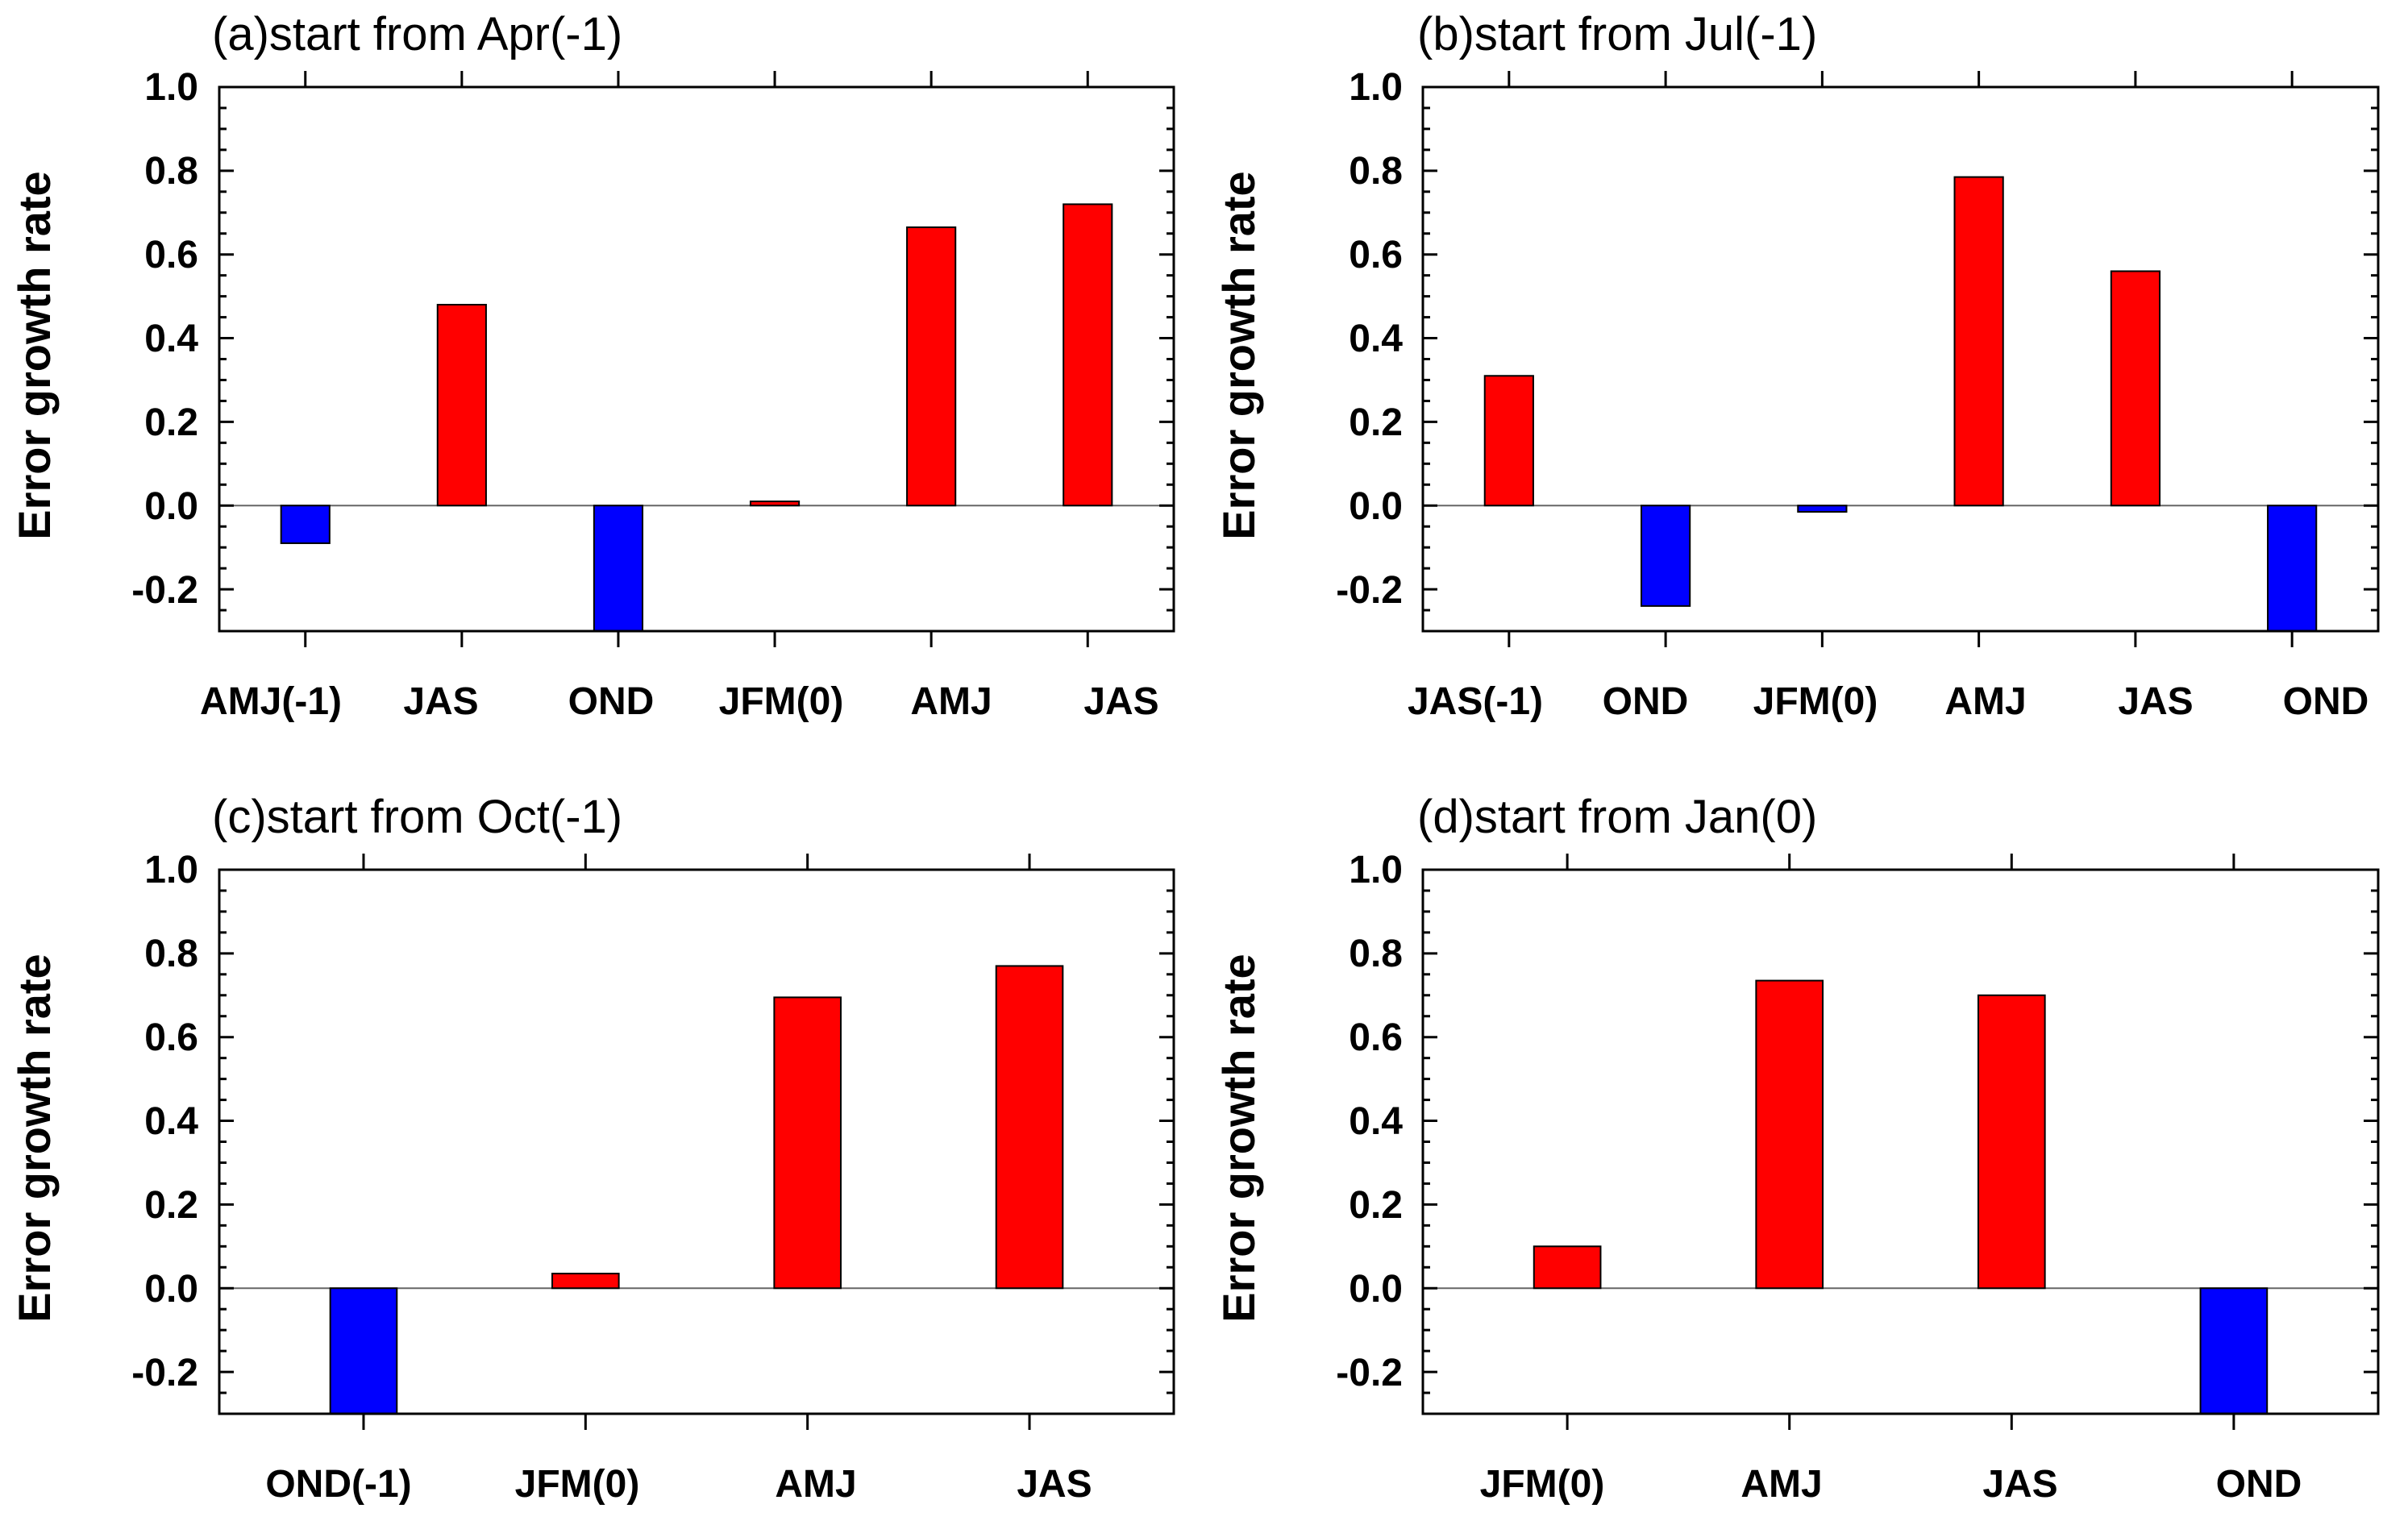 This screenshot has width=2408, height=1525. Describe the element at coordinates (1369, 590) in the screenshot. I see `panel-b-ytick-label: -0.2` at that location.